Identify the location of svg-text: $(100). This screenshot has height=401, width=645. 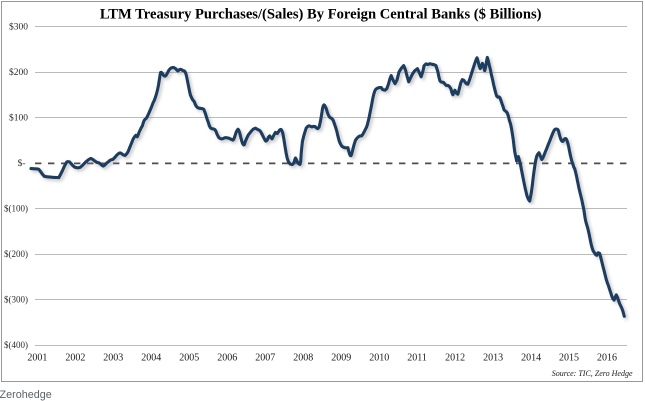
(16, 209).